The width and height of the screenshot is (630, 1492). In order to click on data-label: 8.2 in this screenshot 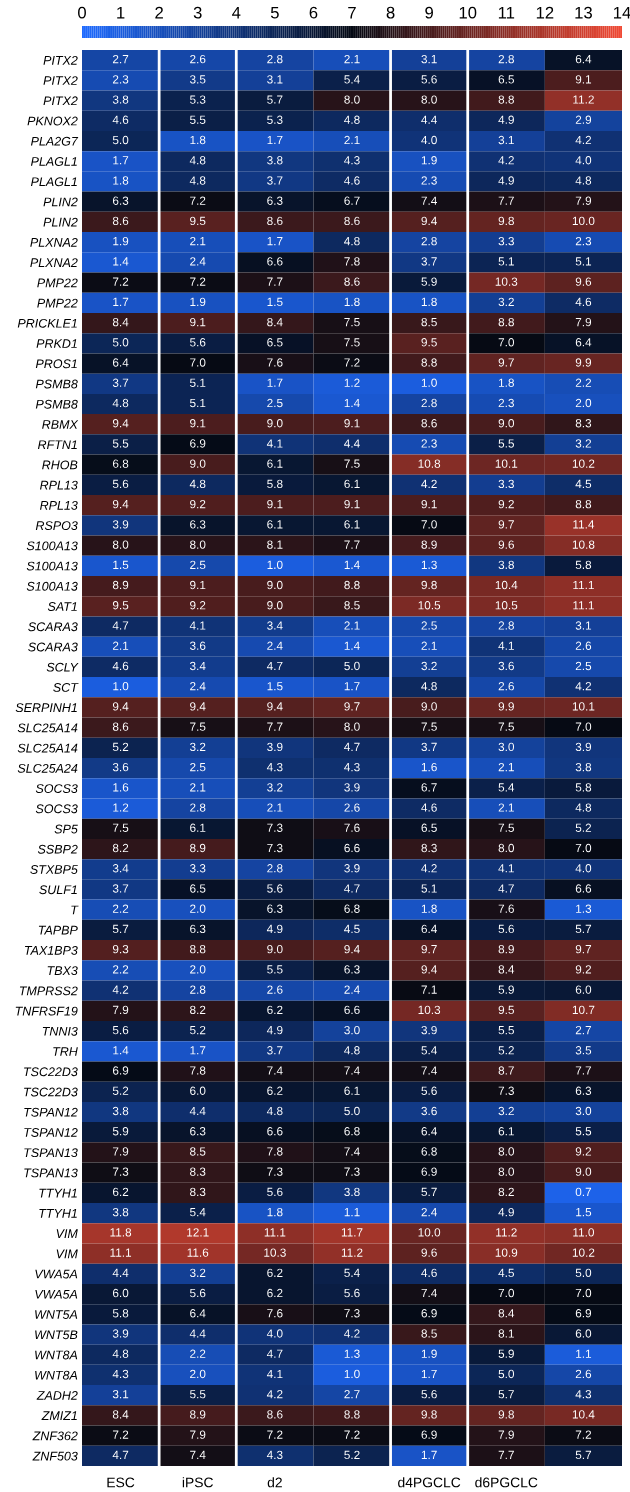, I will do `click(198, 1010)`.